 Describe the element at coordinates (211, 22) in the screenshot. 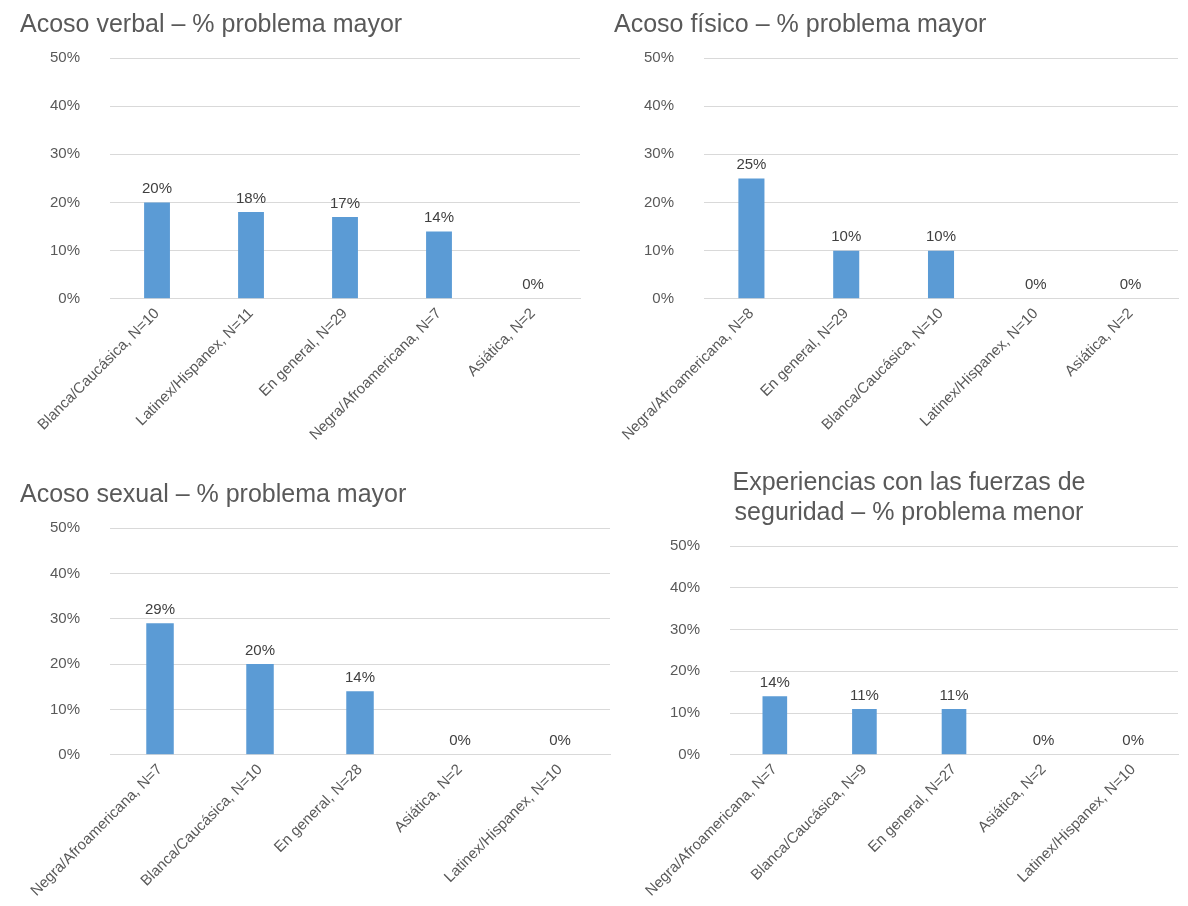

I see `chart-title: Acoso verbal – % problema mayor` at that location.